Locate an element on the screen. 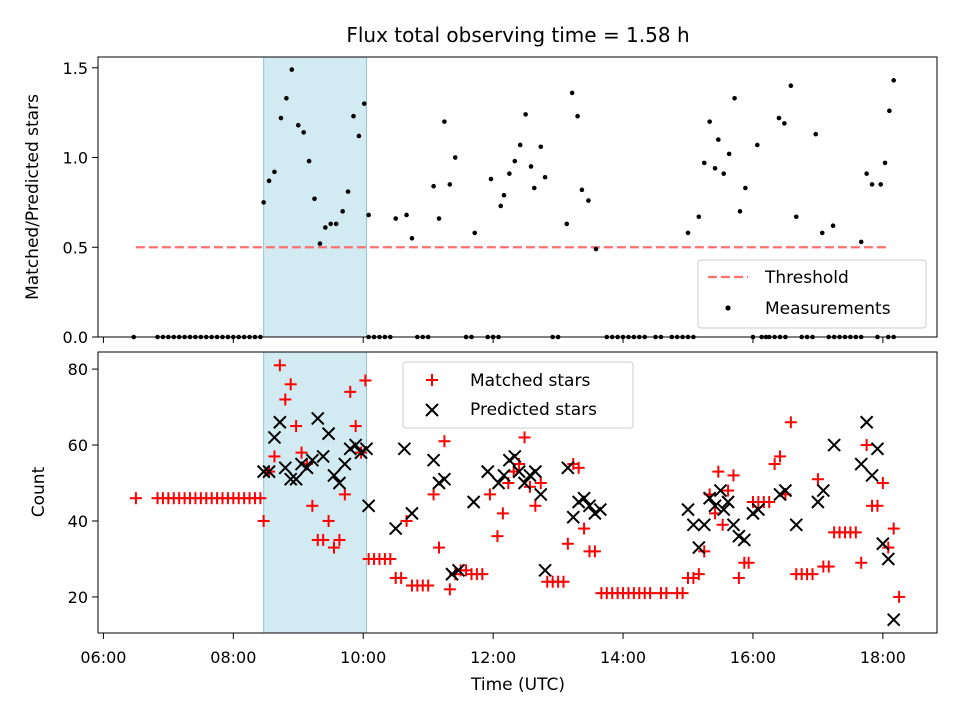  top-y-tick-label: 0.0 is located at coordinates (75, 337).